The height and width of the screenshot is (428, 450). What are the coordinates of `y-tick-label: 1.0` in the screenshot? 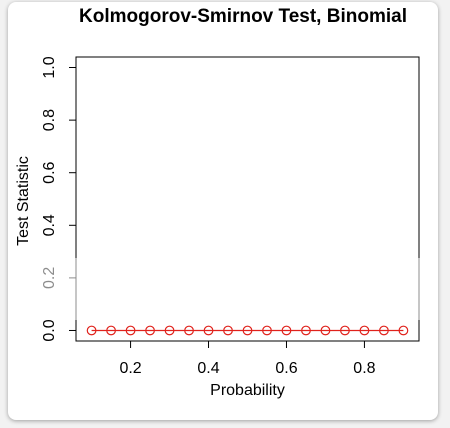 It's located at (49, 67).